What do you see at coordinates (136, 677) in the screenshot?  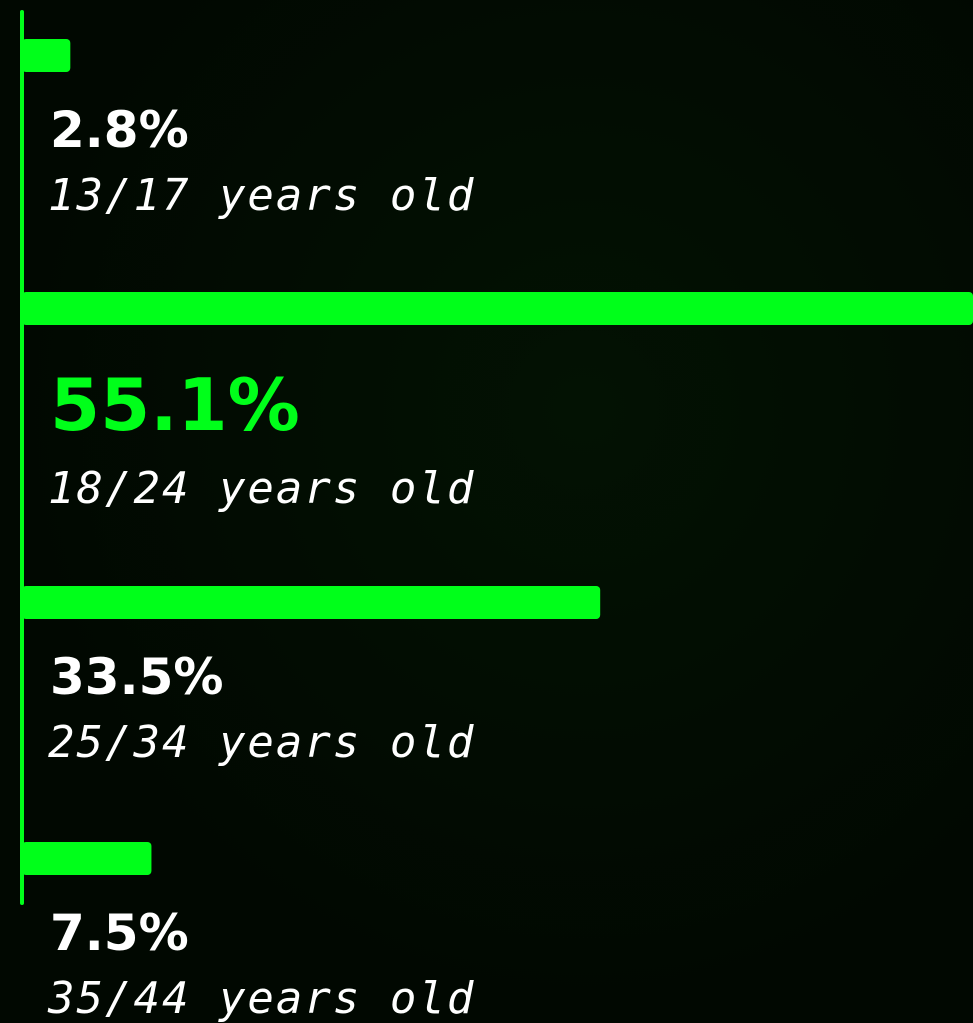 I see `value-label: 33.5%` at bounding box center [136, 677].